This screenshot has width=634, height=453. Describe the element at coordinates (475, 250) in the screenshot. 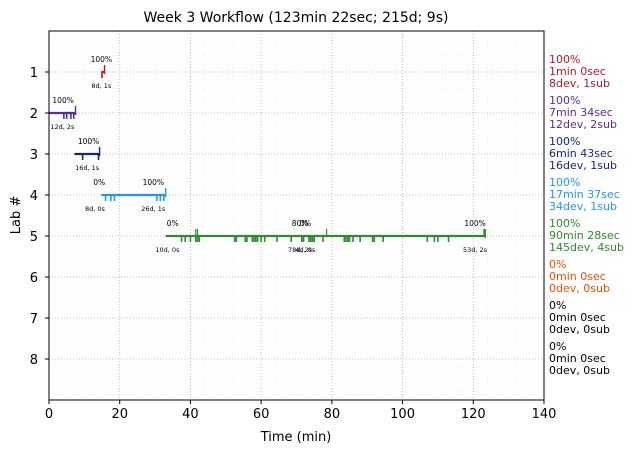

I see `lab-5-annotation: 53d, 2s` at that location.